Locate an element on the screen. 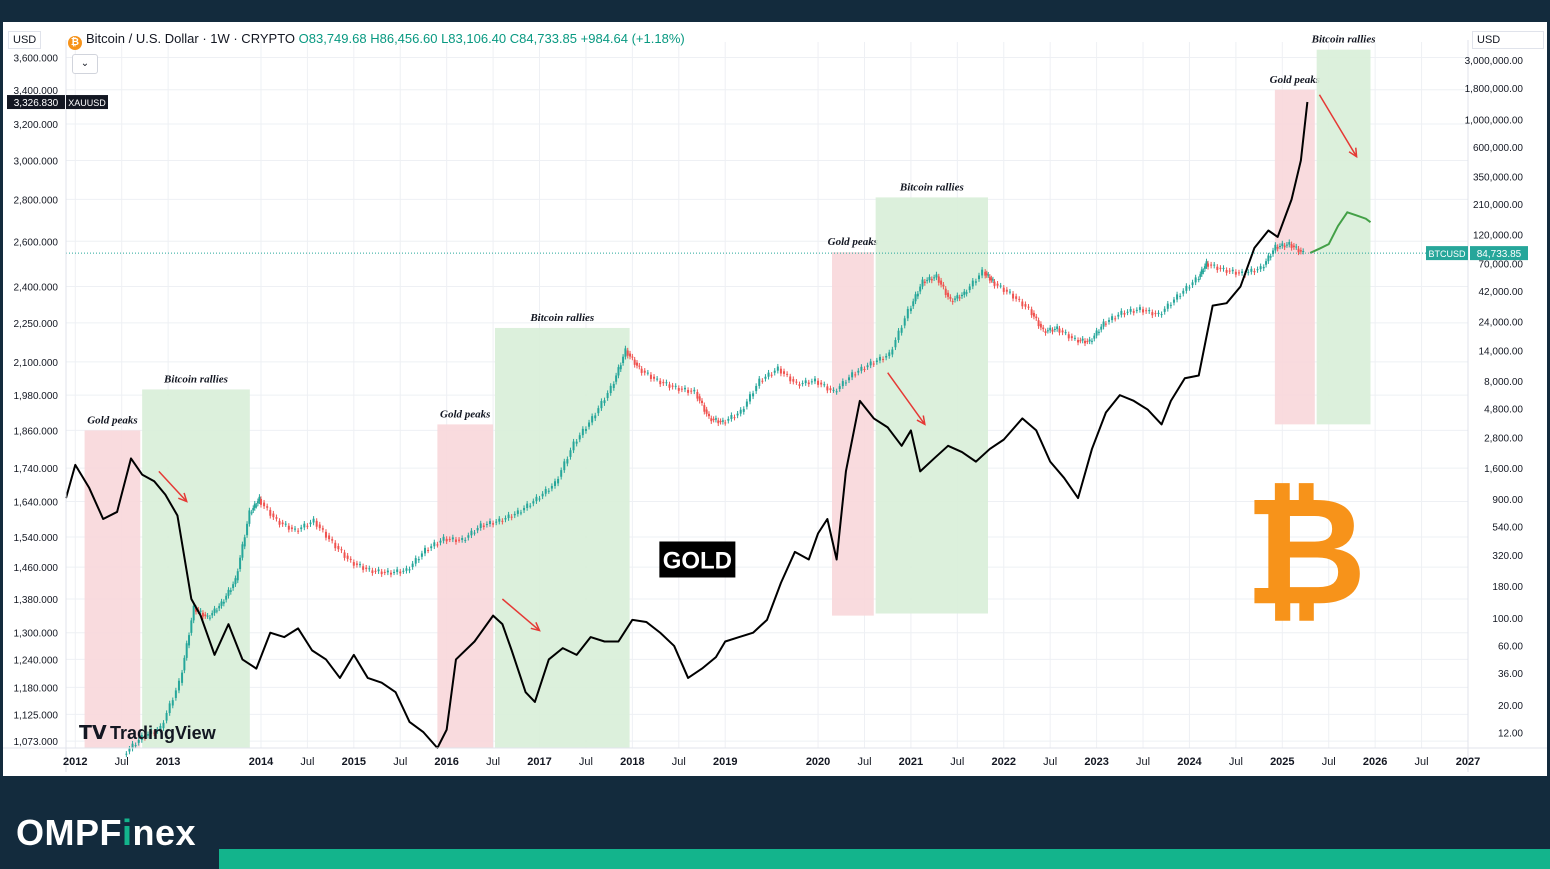 This screenshot has width=1550, height=869. right-currency-label: USD is located at coordinates (1508, 40).